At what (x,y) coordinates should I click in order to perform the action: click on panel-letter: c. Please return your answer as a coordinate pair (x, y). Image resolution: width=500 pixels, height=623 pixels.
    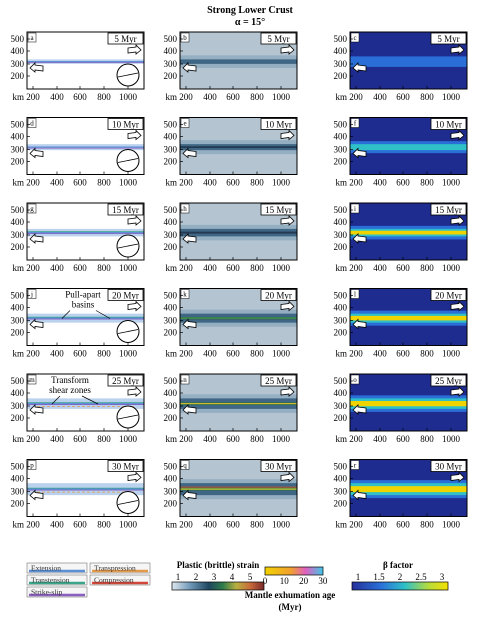
    Looking at the image, I should click on (354, 38).